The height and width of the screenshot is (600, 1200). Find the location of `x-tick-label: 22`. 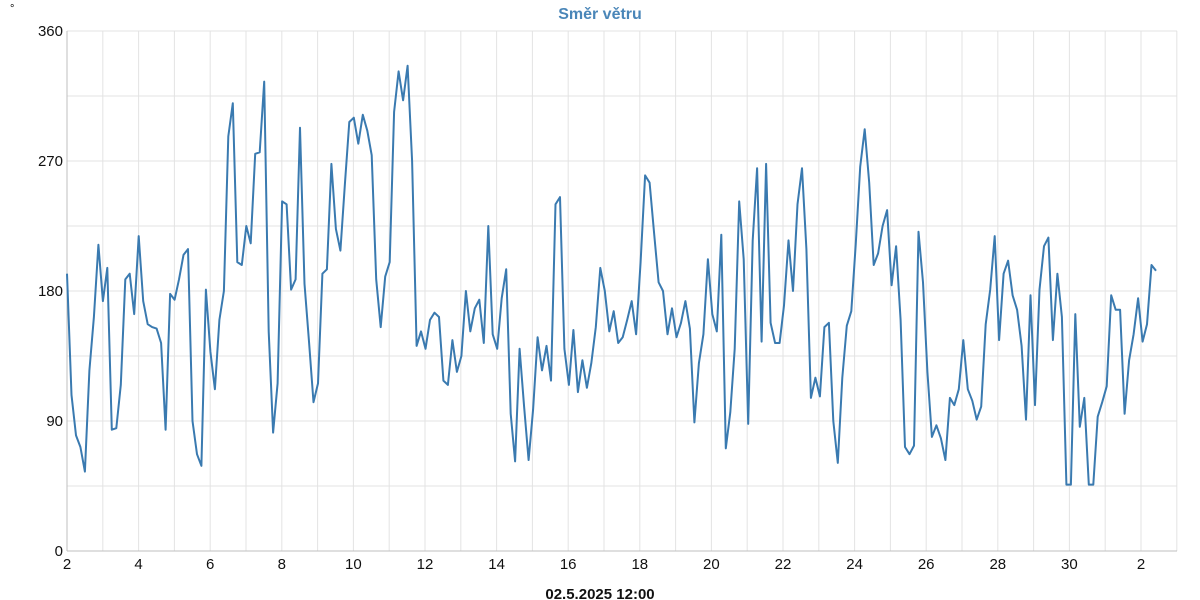

x-tick-label: 22 is located at coordinates (783, 564).